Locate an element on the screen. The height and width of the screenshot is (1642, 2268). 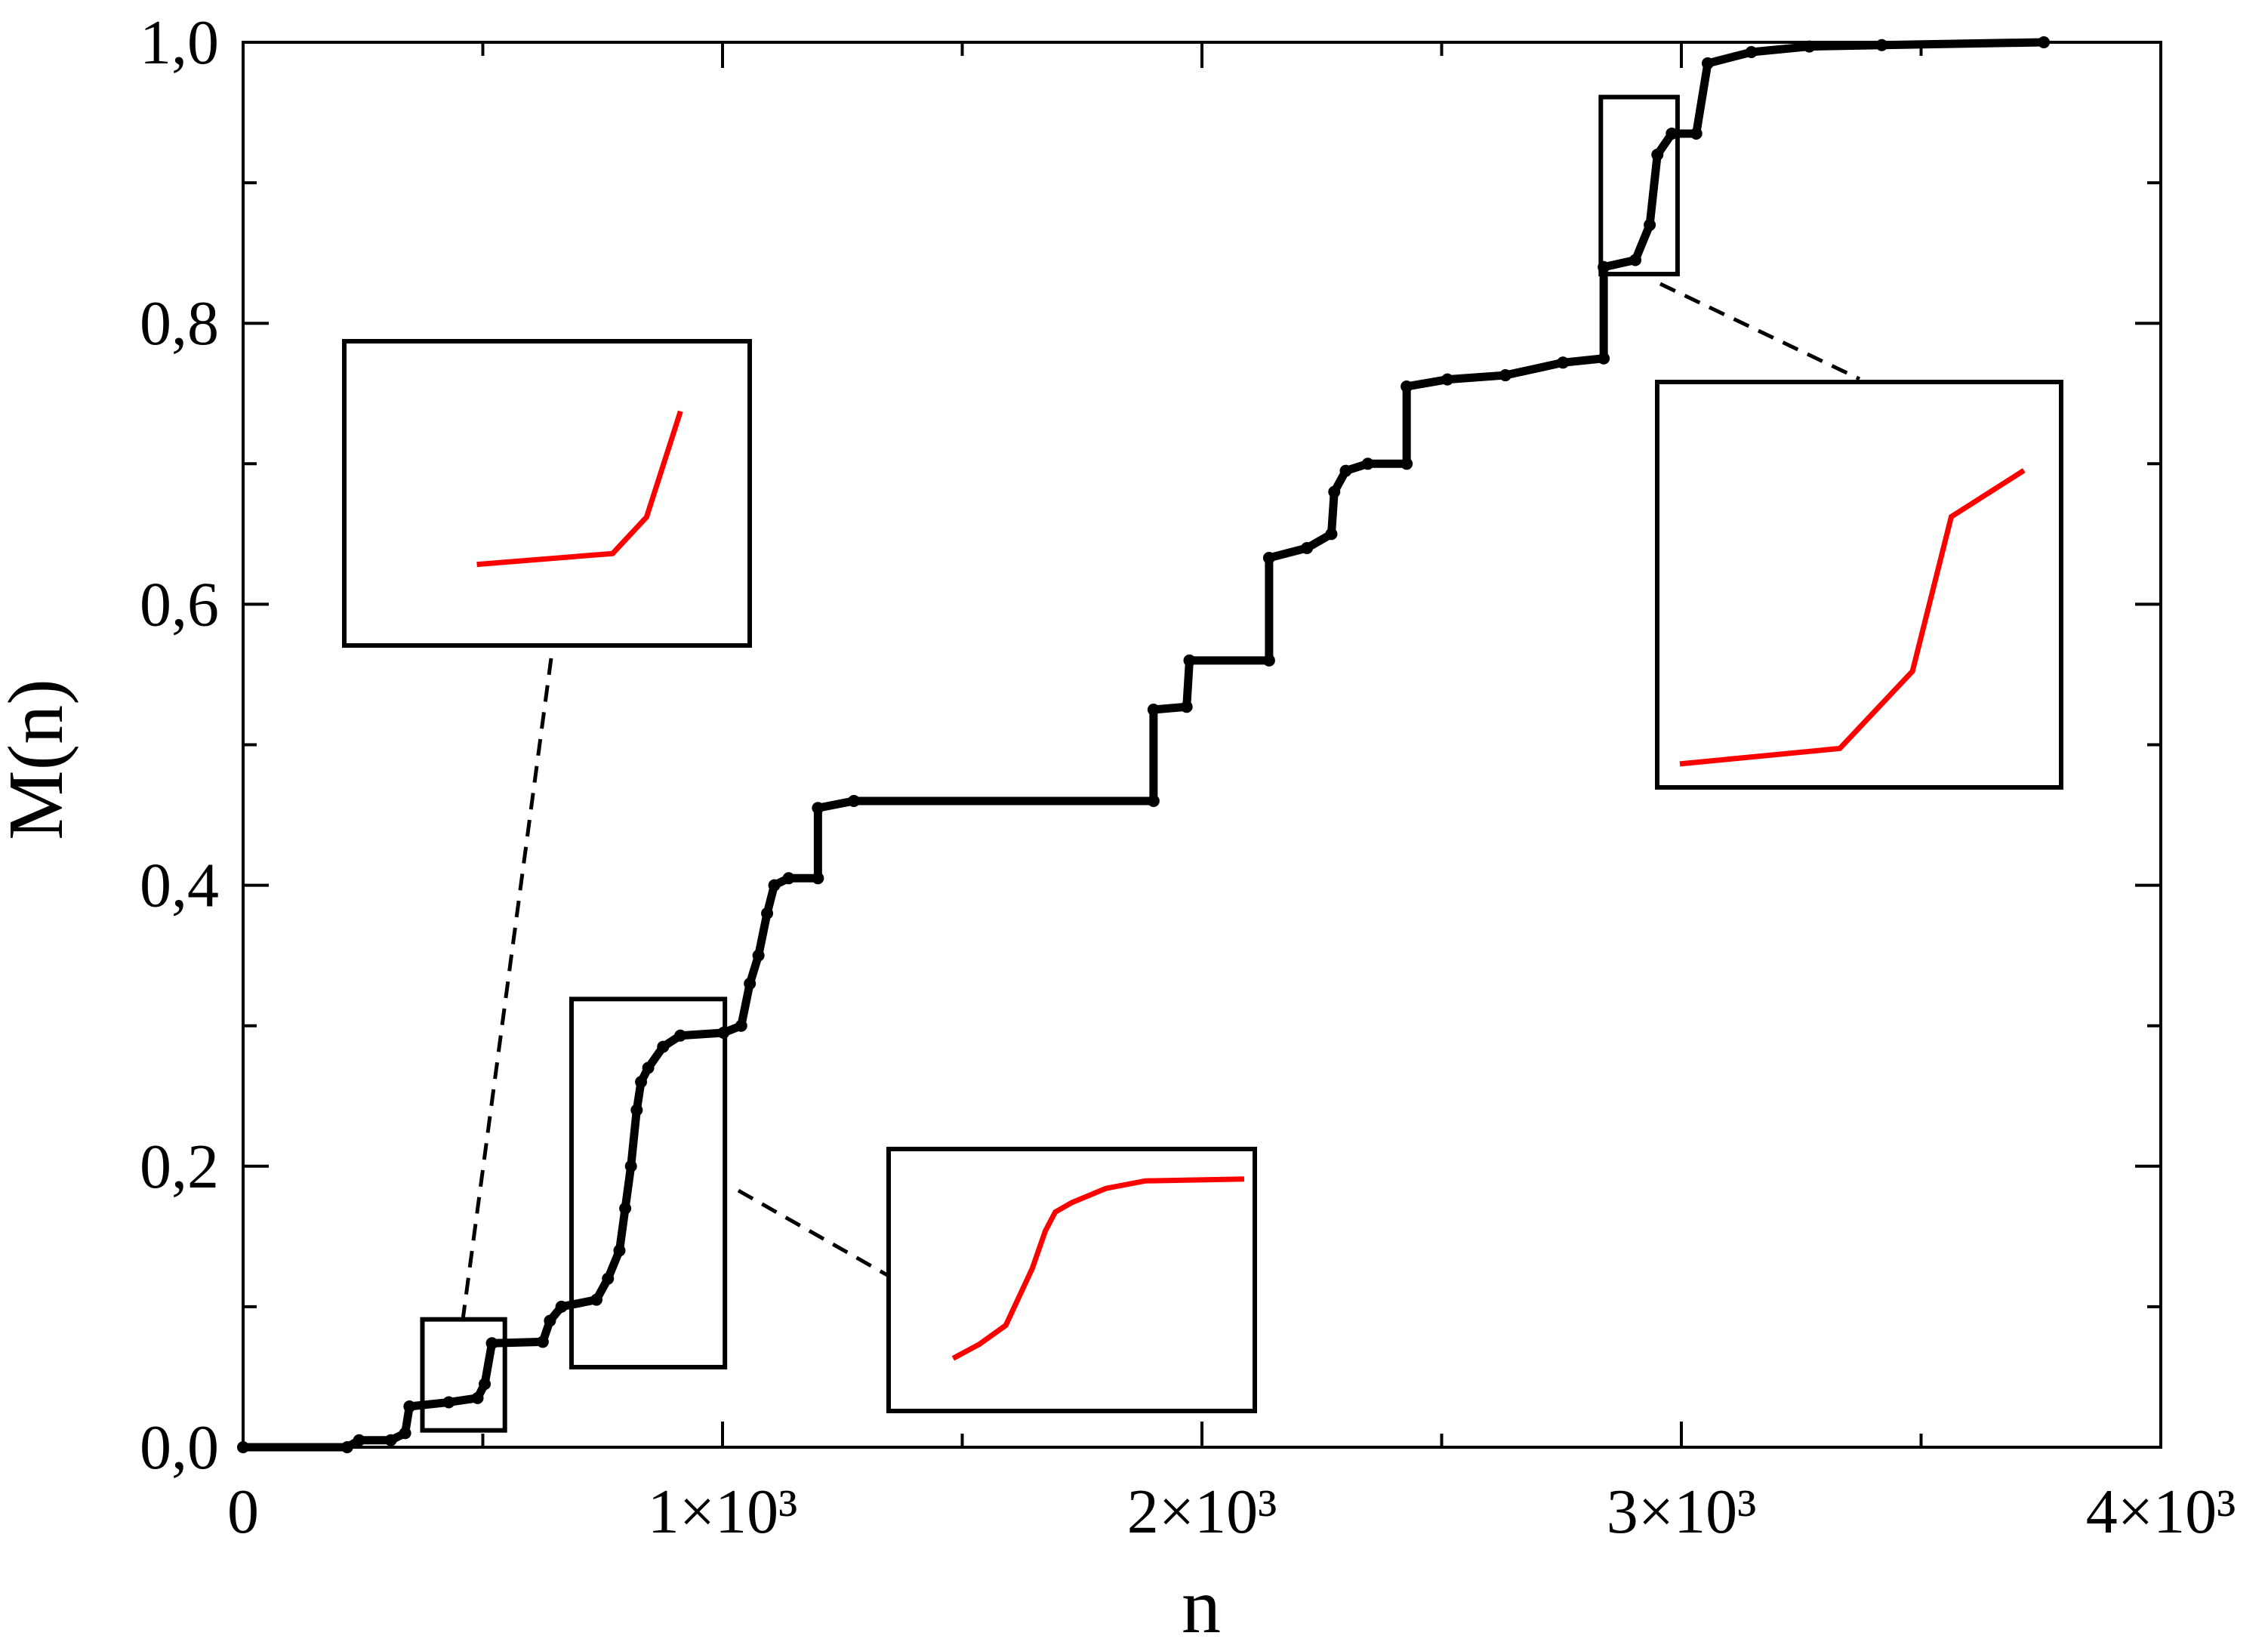
y-tick-label: 0,6 is located at coordinates (179, 604).